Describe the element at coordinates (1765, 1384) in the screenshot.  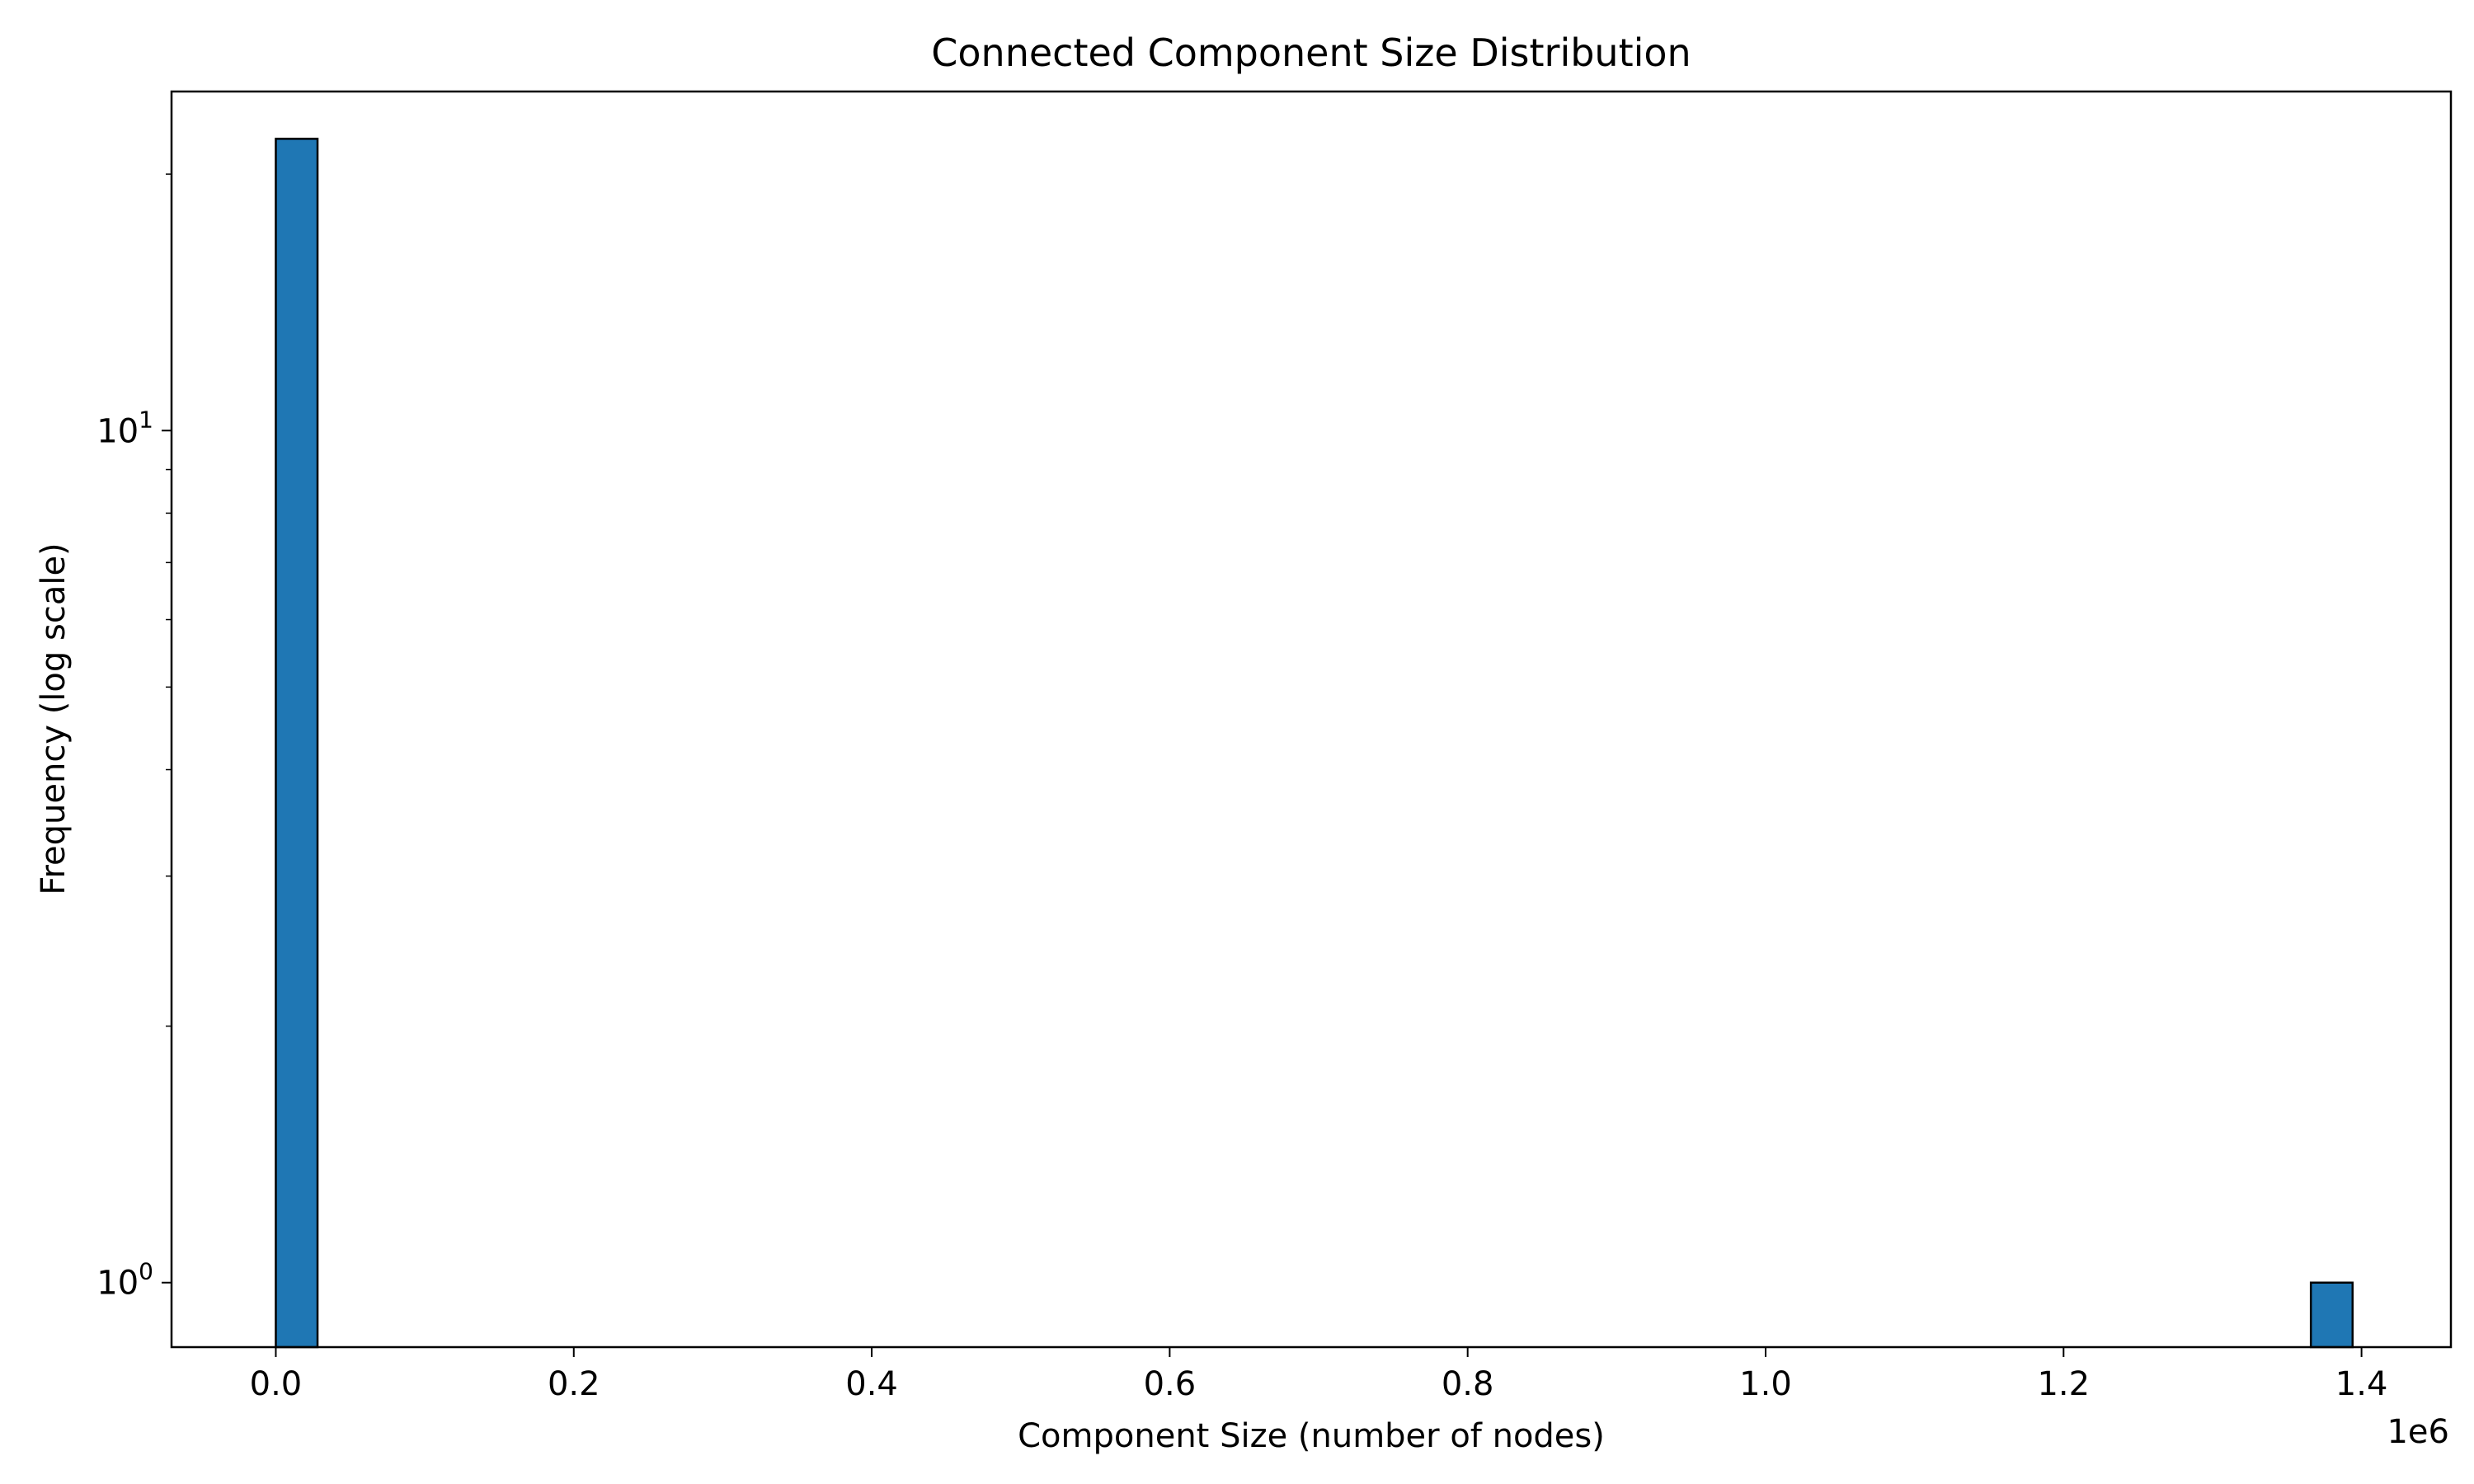
I see `x-tick-label-5: 1.0` at that location.